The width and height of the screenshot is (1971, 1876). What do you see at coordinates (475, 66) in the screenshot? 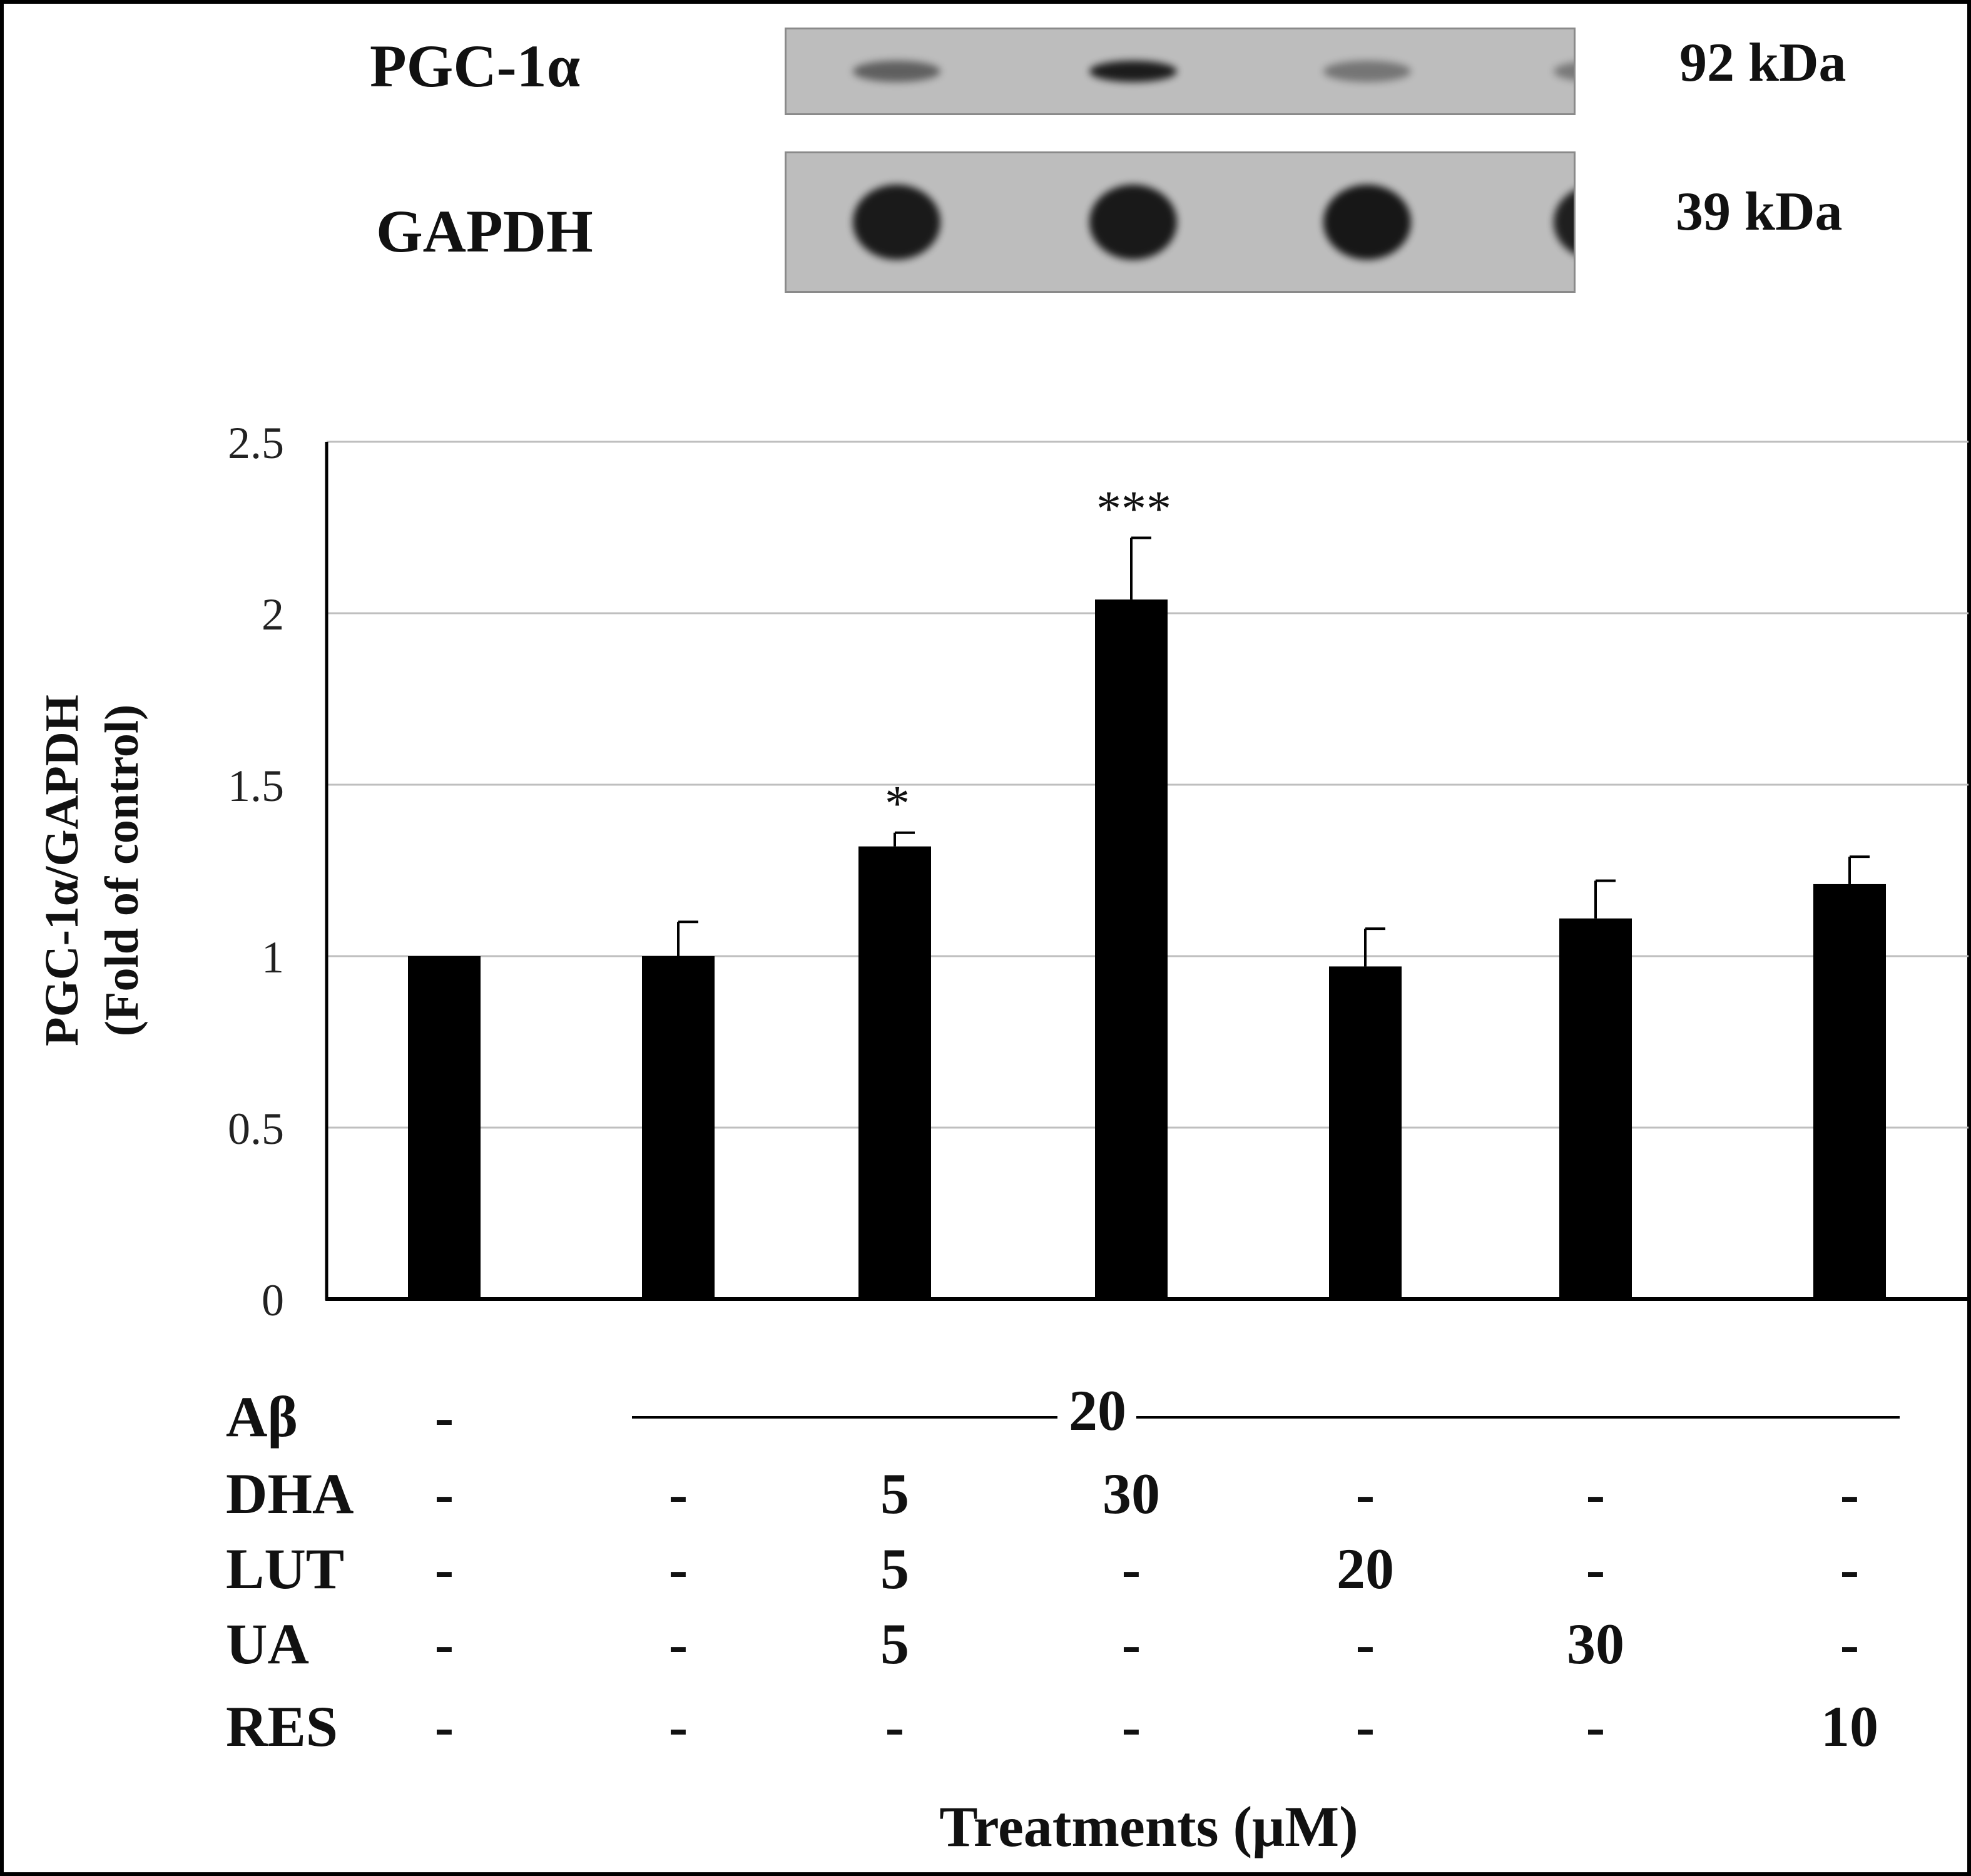
I see `blot-label-pgc1a: PGC-1α` at bounding box center [475, 66].